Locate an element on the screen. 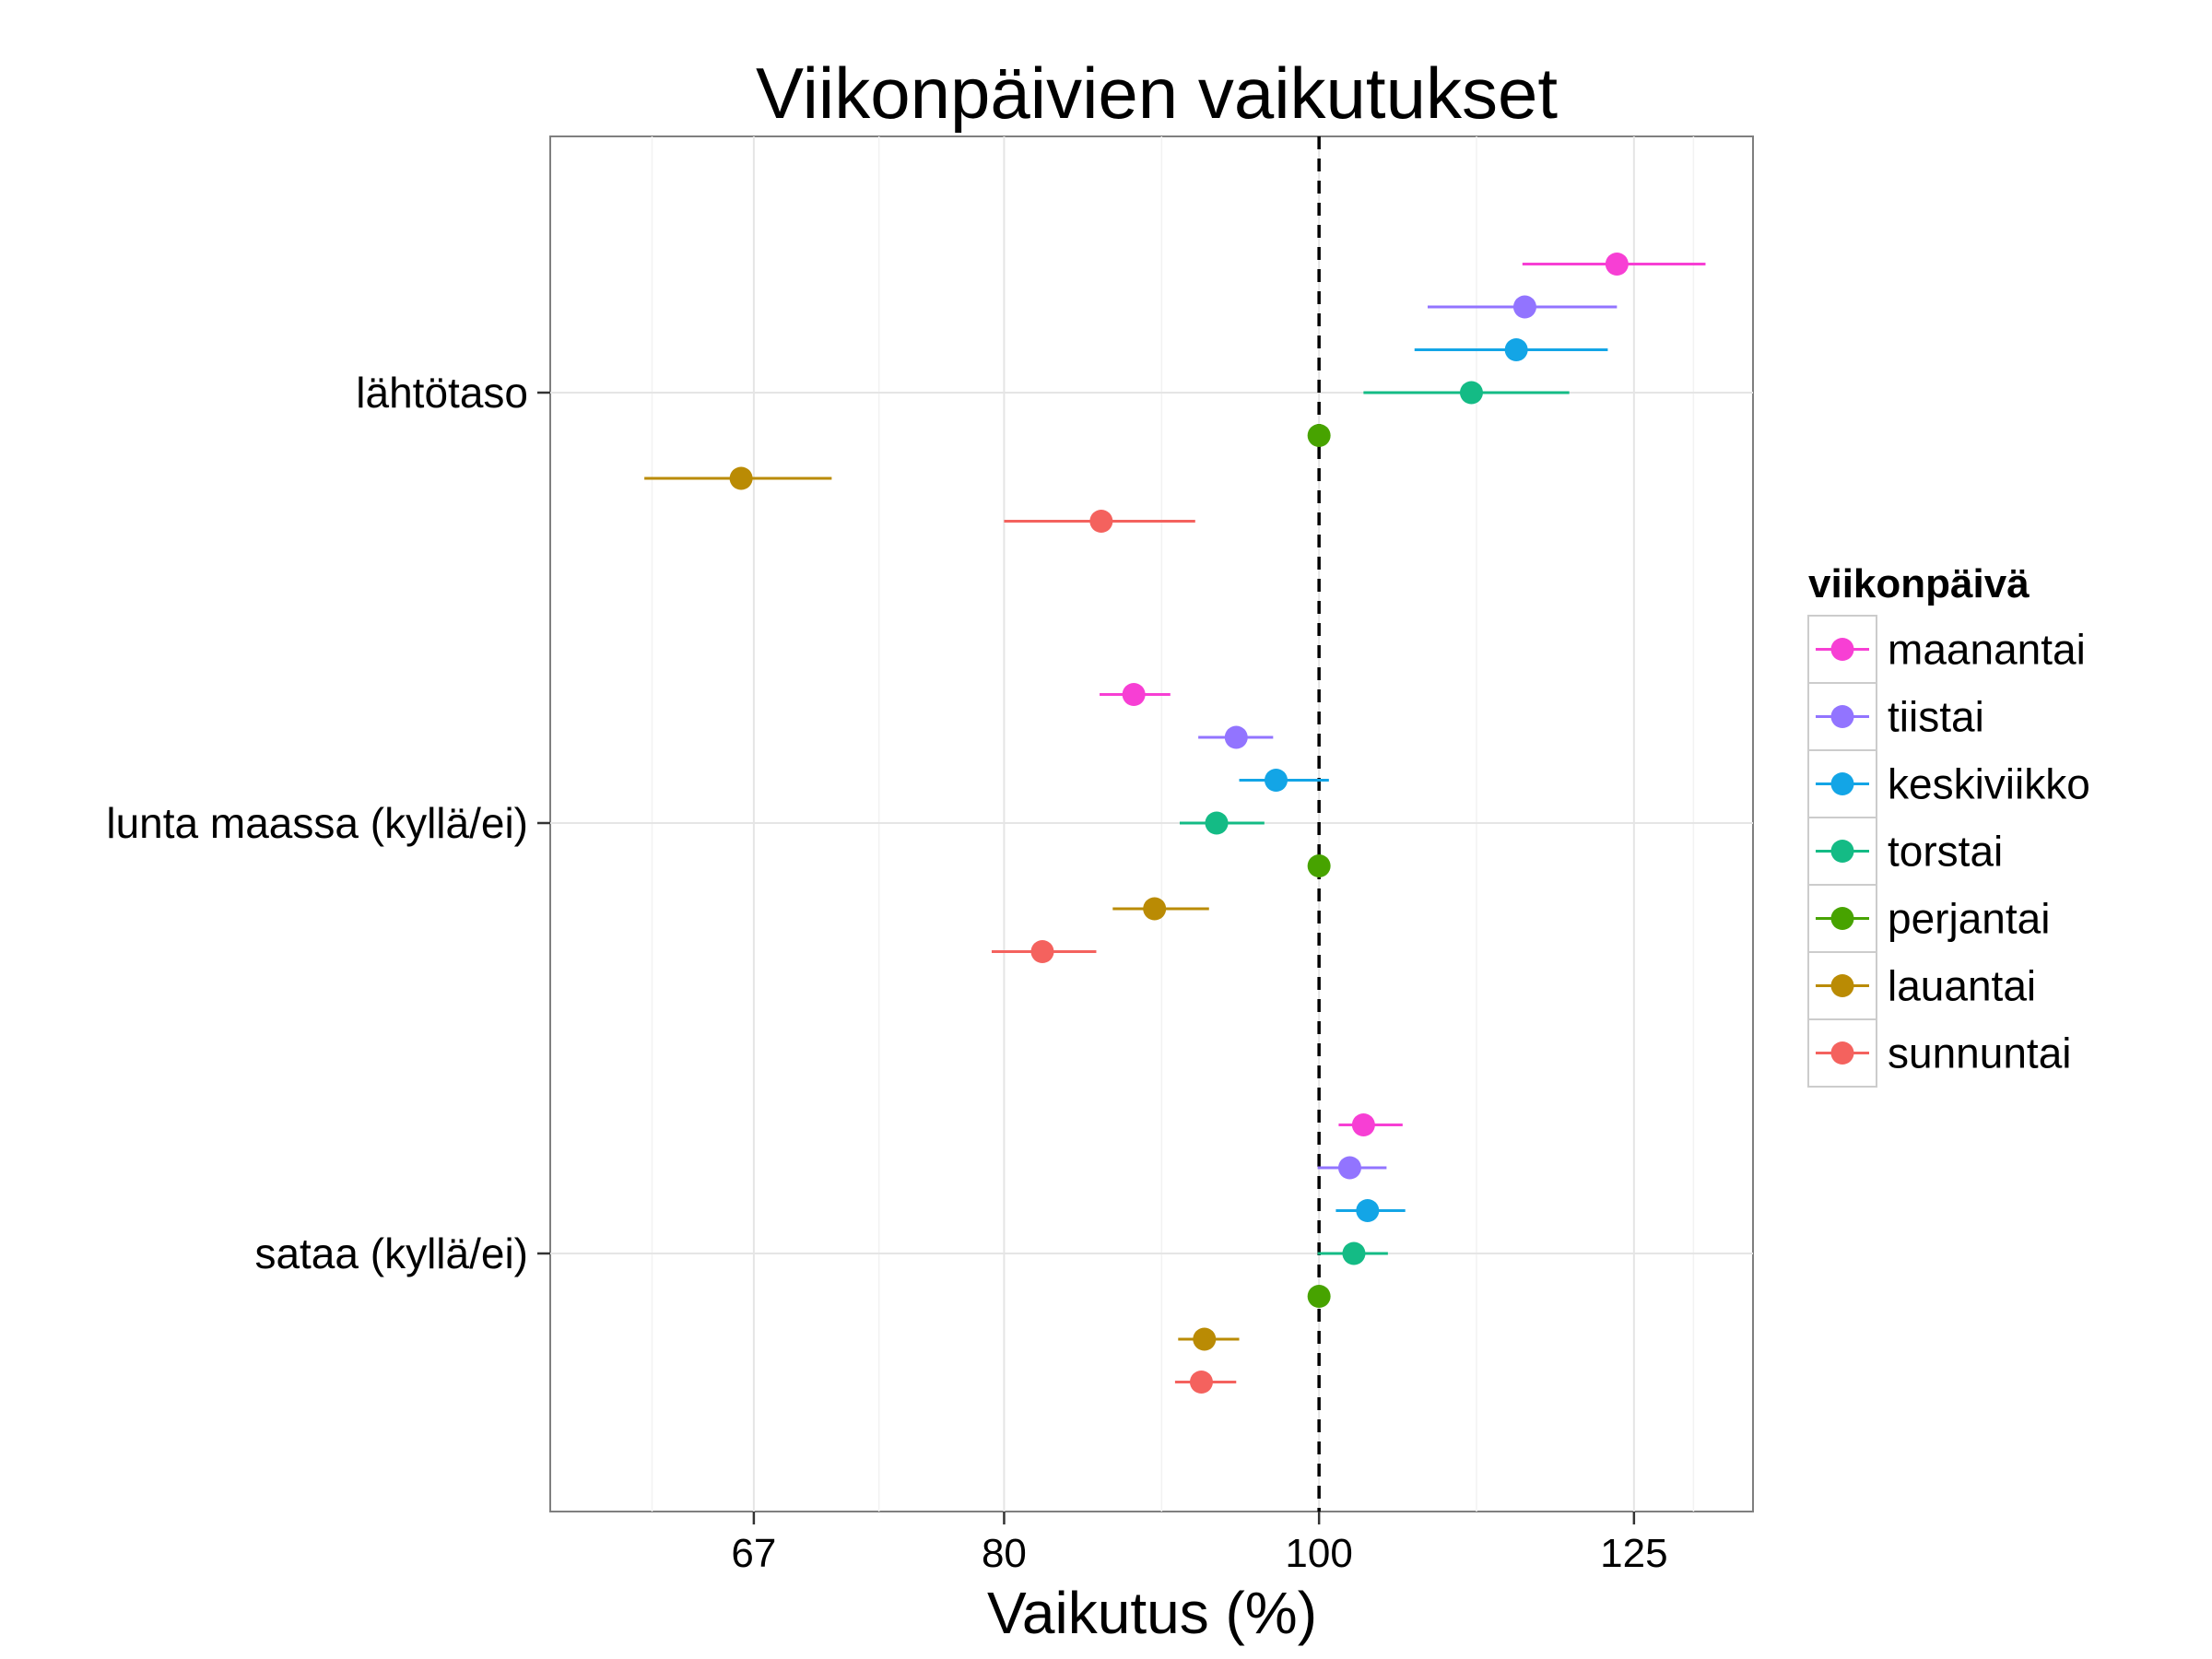  x-tick-label: 80 is located at coordinates (1004, 1553).